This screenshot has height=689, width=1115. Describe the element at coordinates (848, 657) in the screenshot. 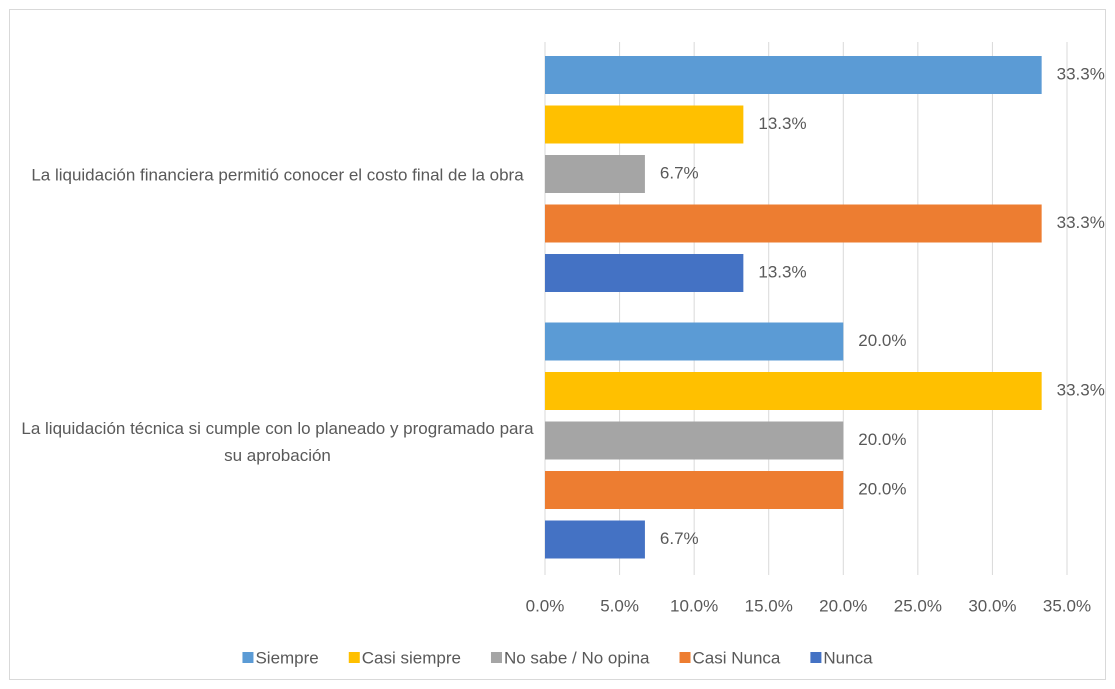

I see `legend-label: Nunca` at that location.